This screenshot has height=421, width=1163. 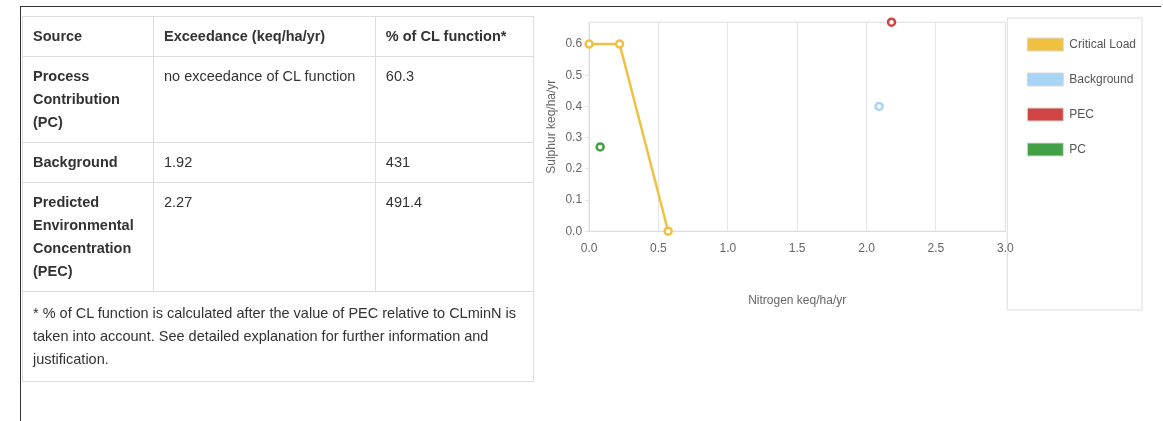 I want to click on x-tick-label: 2.5, so click(x=936, y=247).